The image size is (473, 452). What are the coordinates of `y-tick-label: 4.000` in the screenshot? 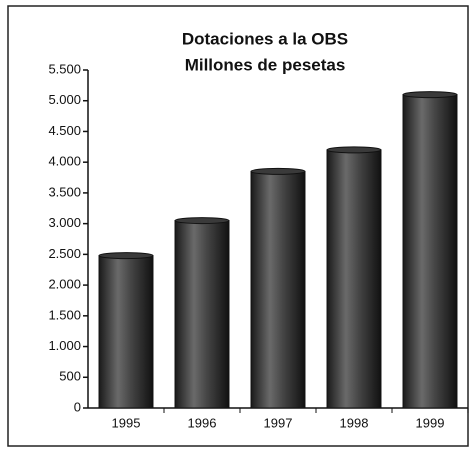 It's located at (64, 161).